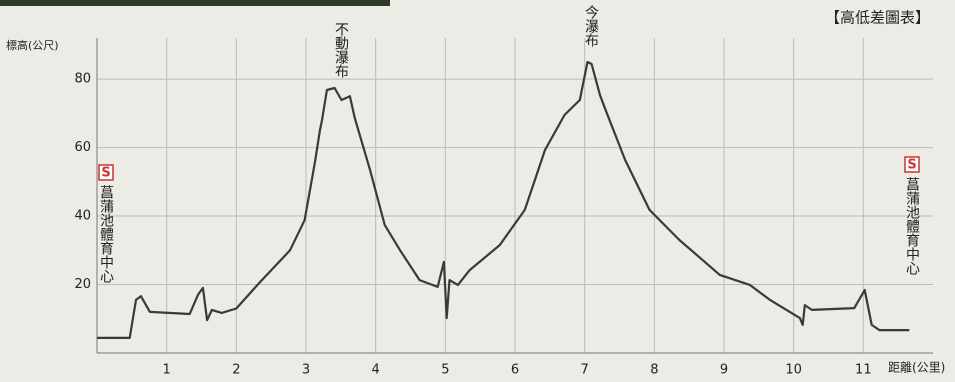  Describe the element at coordinates (106, 234) in the screenshot. I see `start-label: 菖蒲池體育中心` at that location.